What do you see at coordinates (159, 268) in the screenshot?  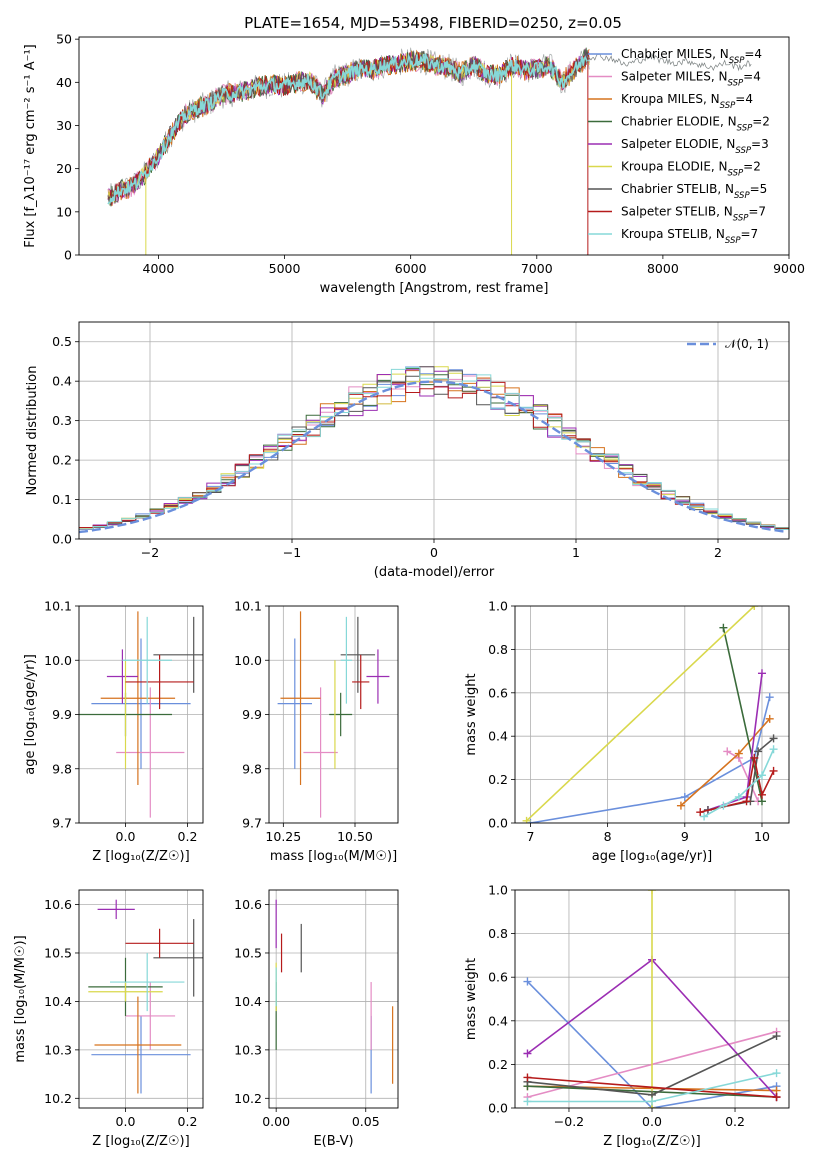 I see `x-tick-label: 4000` at bounding box center [159, 268].